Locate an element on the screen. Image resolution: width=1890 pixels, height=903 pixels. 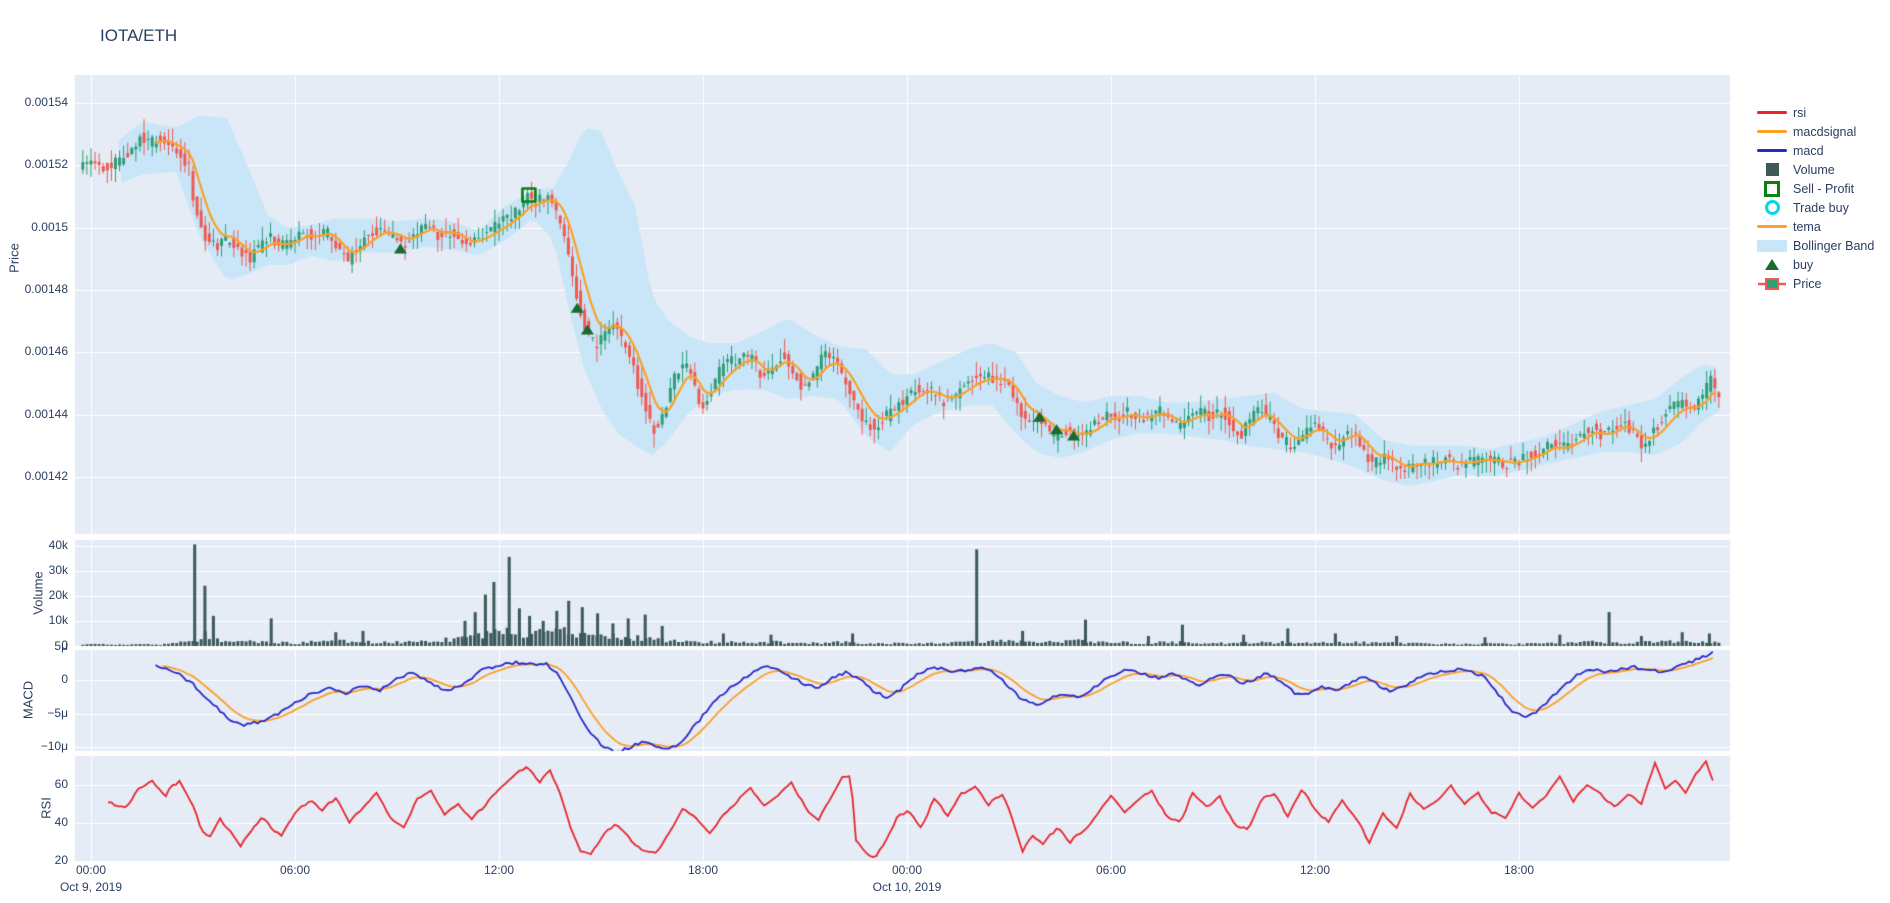
legend-item-macdsignal: macdsignal is located at coordinates (1815, 131).